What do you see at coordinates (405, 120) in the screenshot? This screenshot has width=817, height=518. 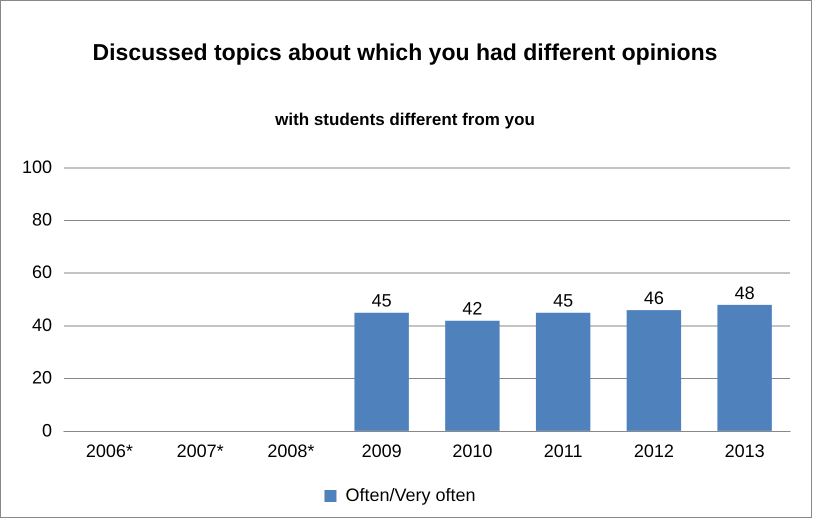 I see `chart-subtitle: with students different from you` at bounding box center [405, 120].